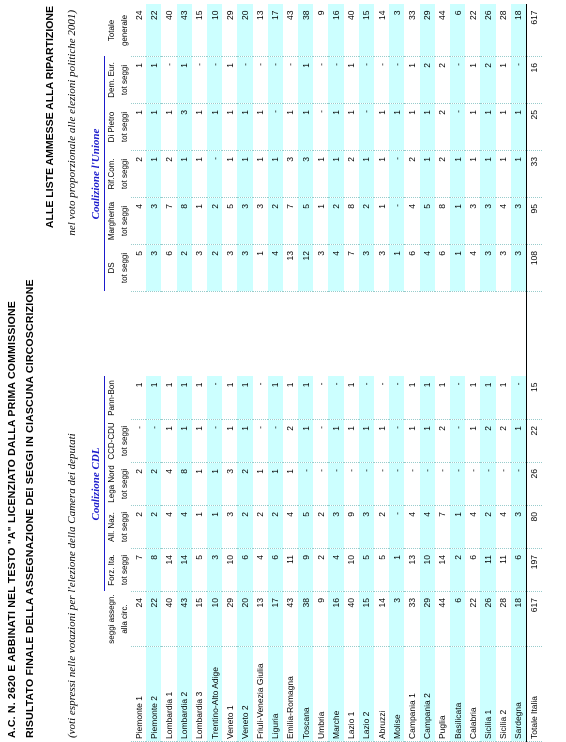 This screenshot has height=742, width=566. What do you see at coordinates (306, 373) in the screenshot?
I see `data-row: Toscana 38 9 5-1 1 12 5 3 1 1 38` at bounding box center [306, 373].